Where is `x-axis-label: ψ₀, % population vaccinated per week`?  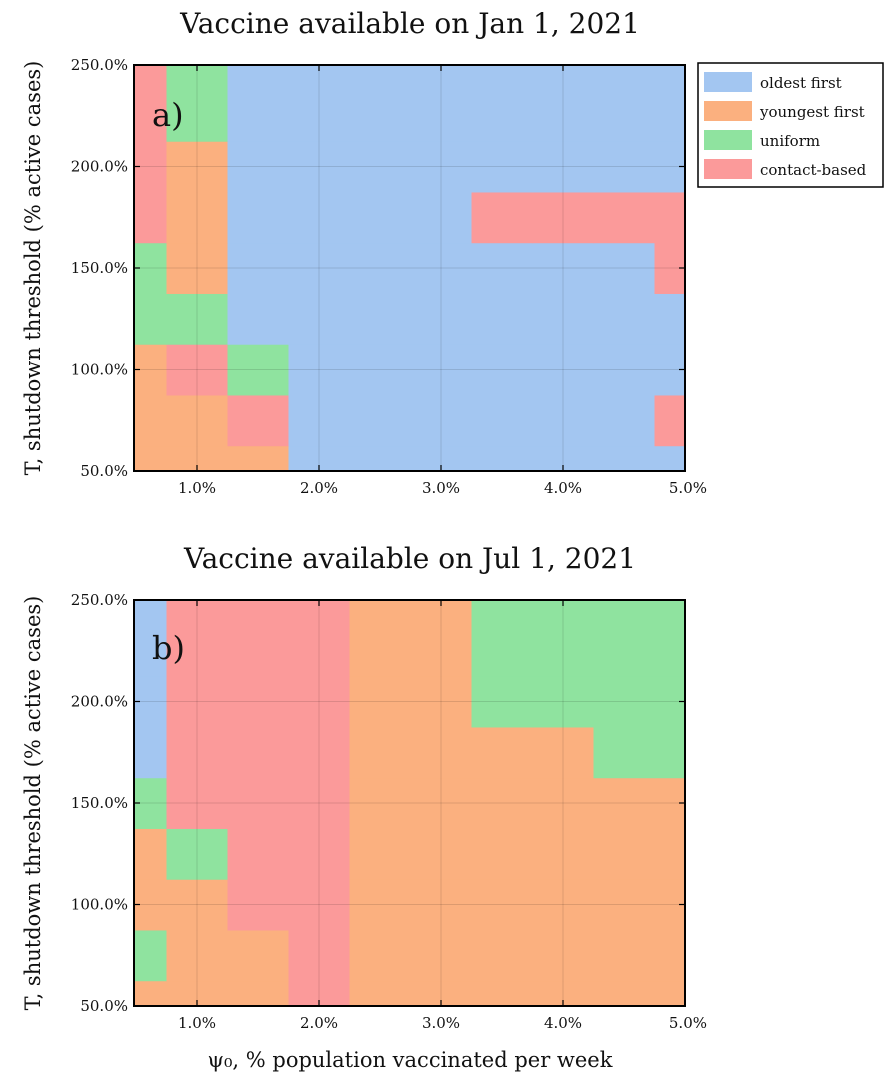
x-axis-label: ψ₀, % population vaccinated per week is located at coordinates (410, 1060).